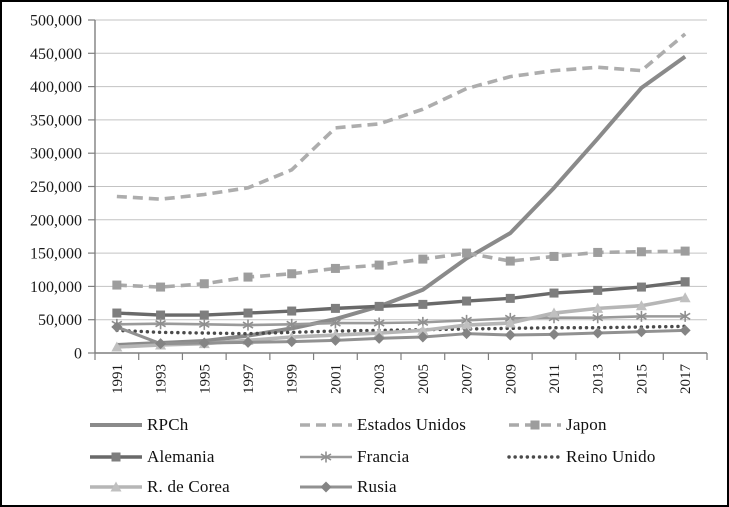  Describe the element at coordinates (56, 120) in the screenshot. I see `y-axis-label: 350,000` at that location.